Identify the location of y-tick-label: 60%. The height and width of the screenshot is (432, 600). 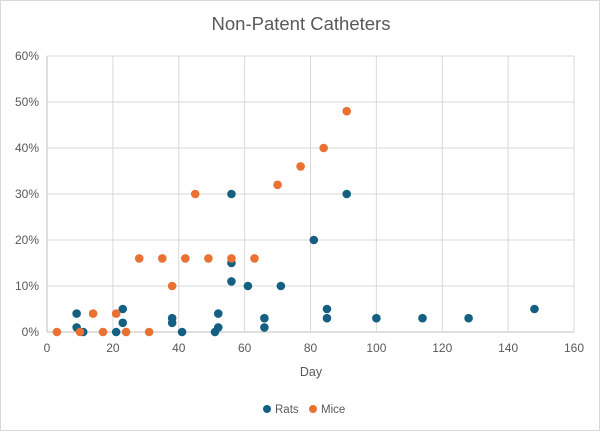
(27, 56).